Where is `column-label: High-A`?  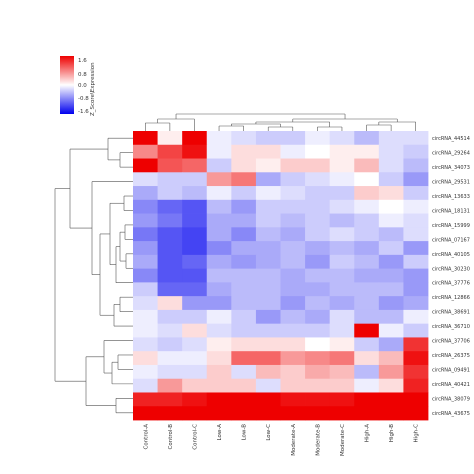 column-label: High-A is located at coordinates (368, 433).